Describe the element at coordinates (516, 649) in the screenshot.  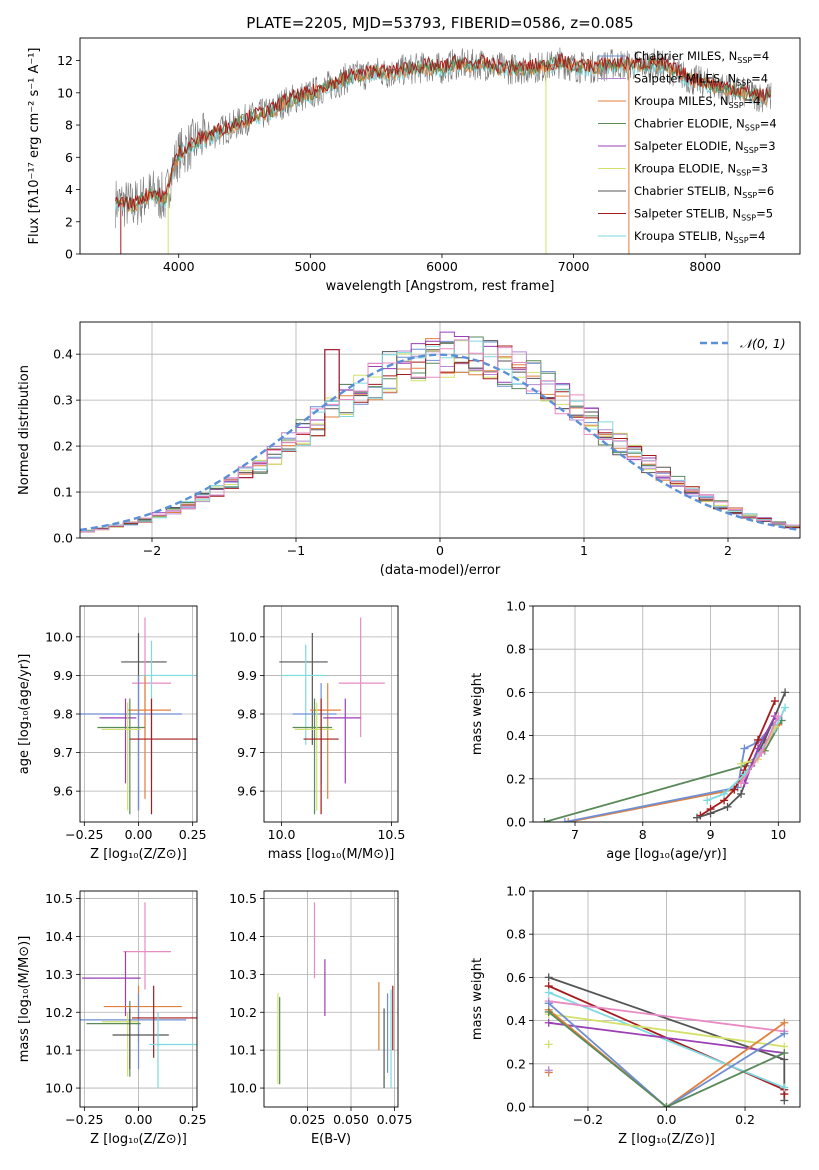
I see `y-tick-label: 0.8` at that location.